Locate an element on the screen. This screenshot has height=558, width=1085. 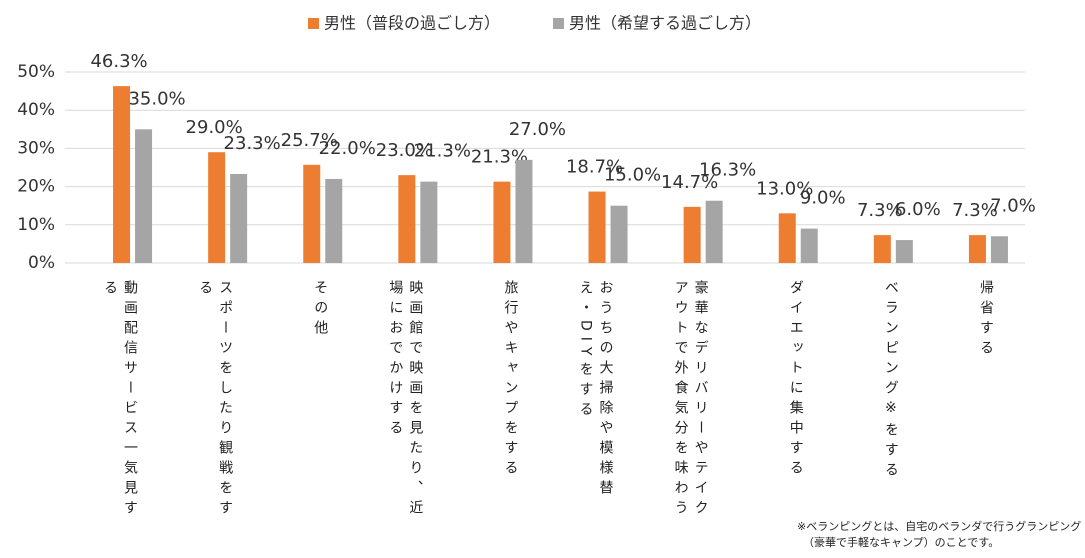
data-label: 23.3% is located at coordinates (252, 143).